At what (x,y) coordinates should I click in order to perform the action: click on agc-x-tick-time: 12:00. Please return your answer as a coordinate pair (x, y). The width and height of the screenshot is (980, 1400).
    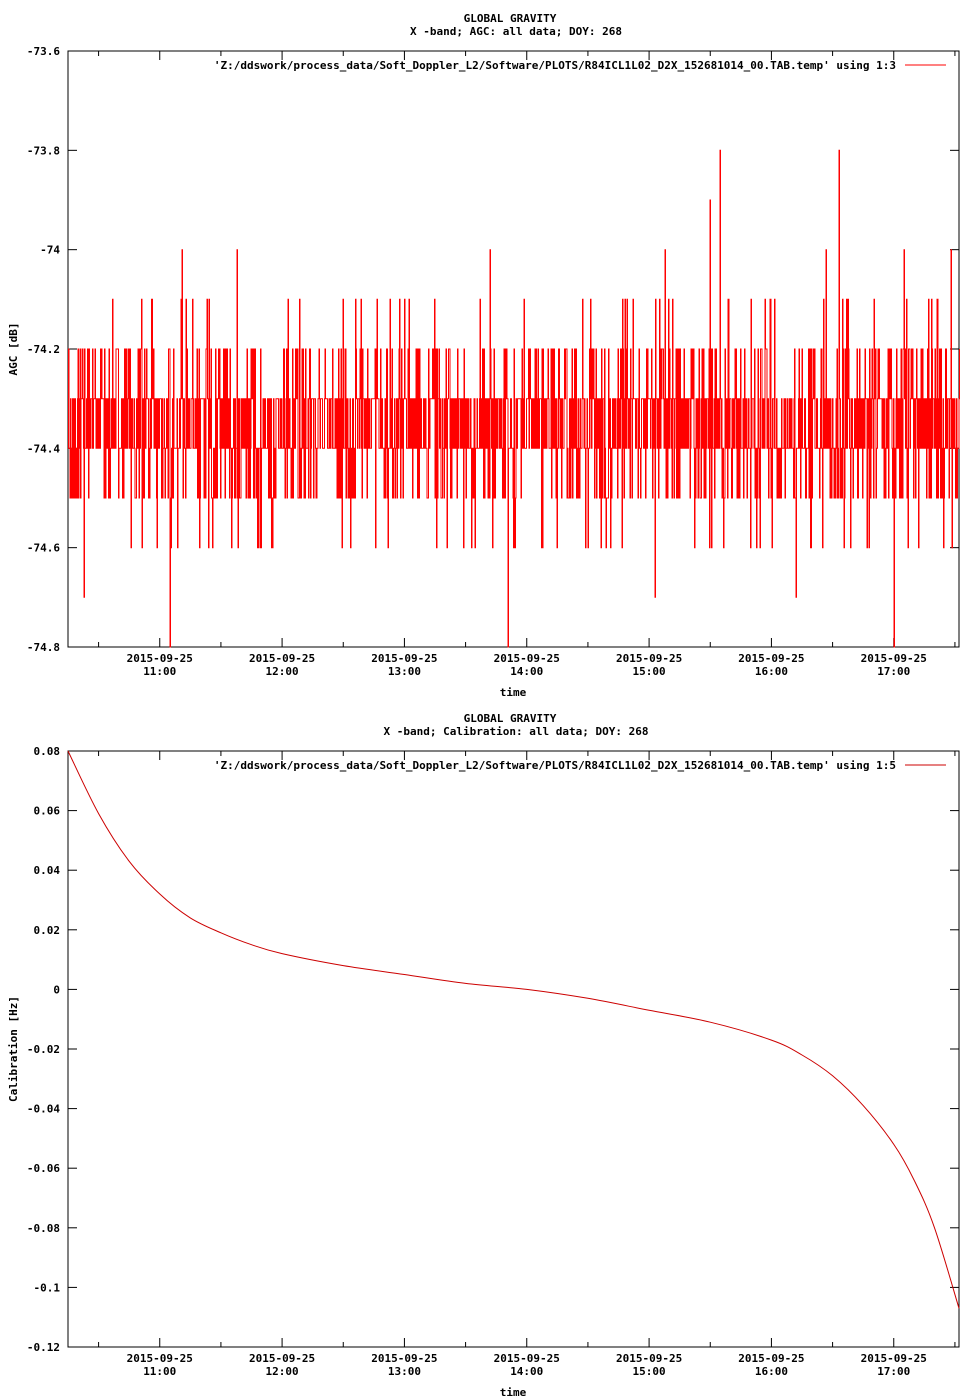
    Looking at the image, I should click on (282, 671).